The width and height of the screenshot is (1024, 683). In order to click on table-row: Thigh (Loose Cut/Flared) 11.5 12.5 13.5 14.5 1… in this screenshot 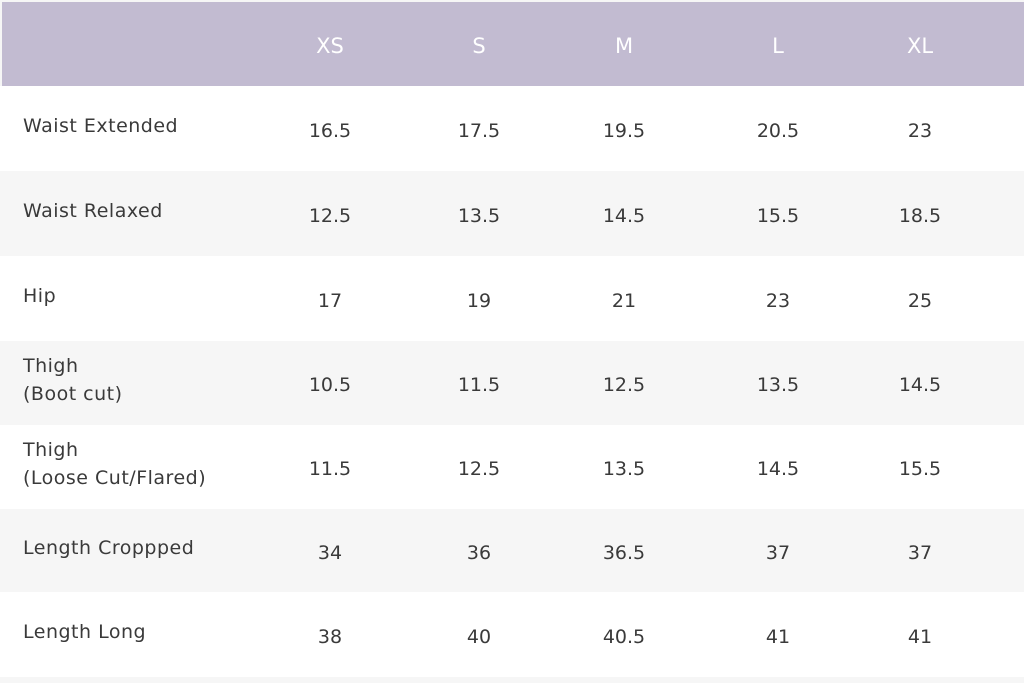, I will do `click(512, 467)`.